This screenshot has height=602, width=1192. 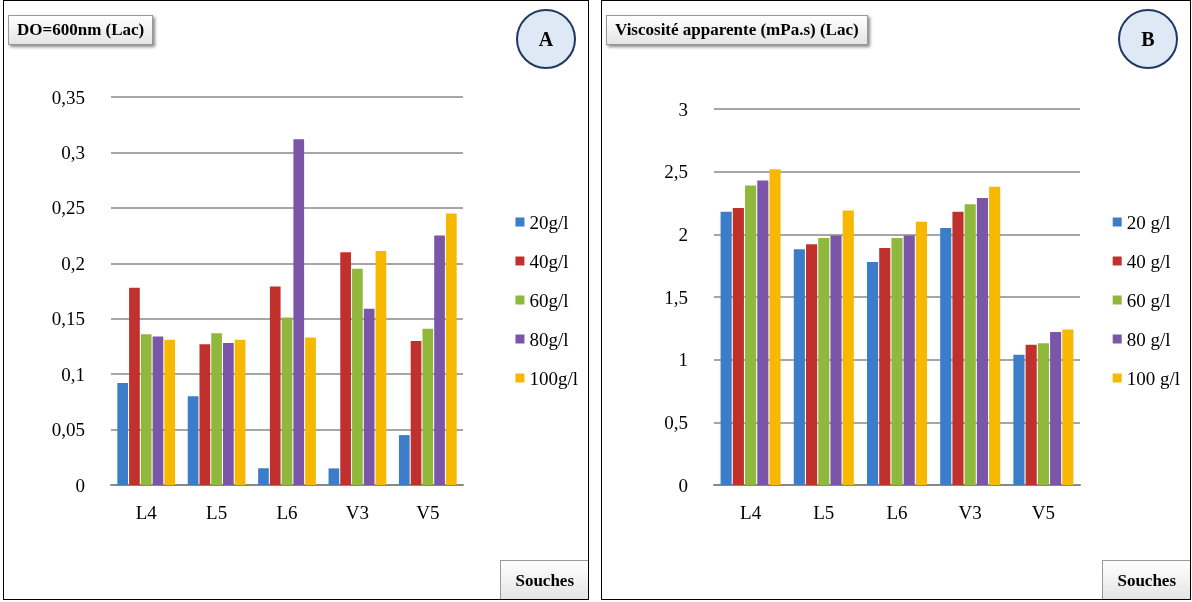 What do you see at coordinates (676, 172) in the screenshot?
I see `y-tick-label: 2,5` at bounding box center [676, 172].